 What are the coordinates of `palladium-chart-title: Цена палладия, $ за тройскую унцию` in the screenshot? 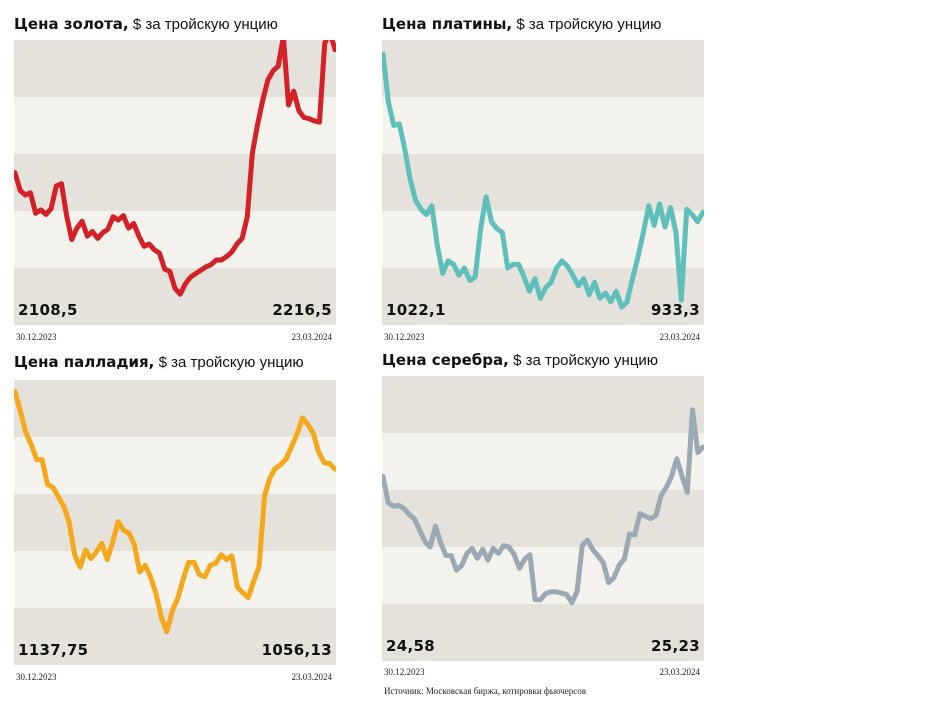 It's located at (159, 362).